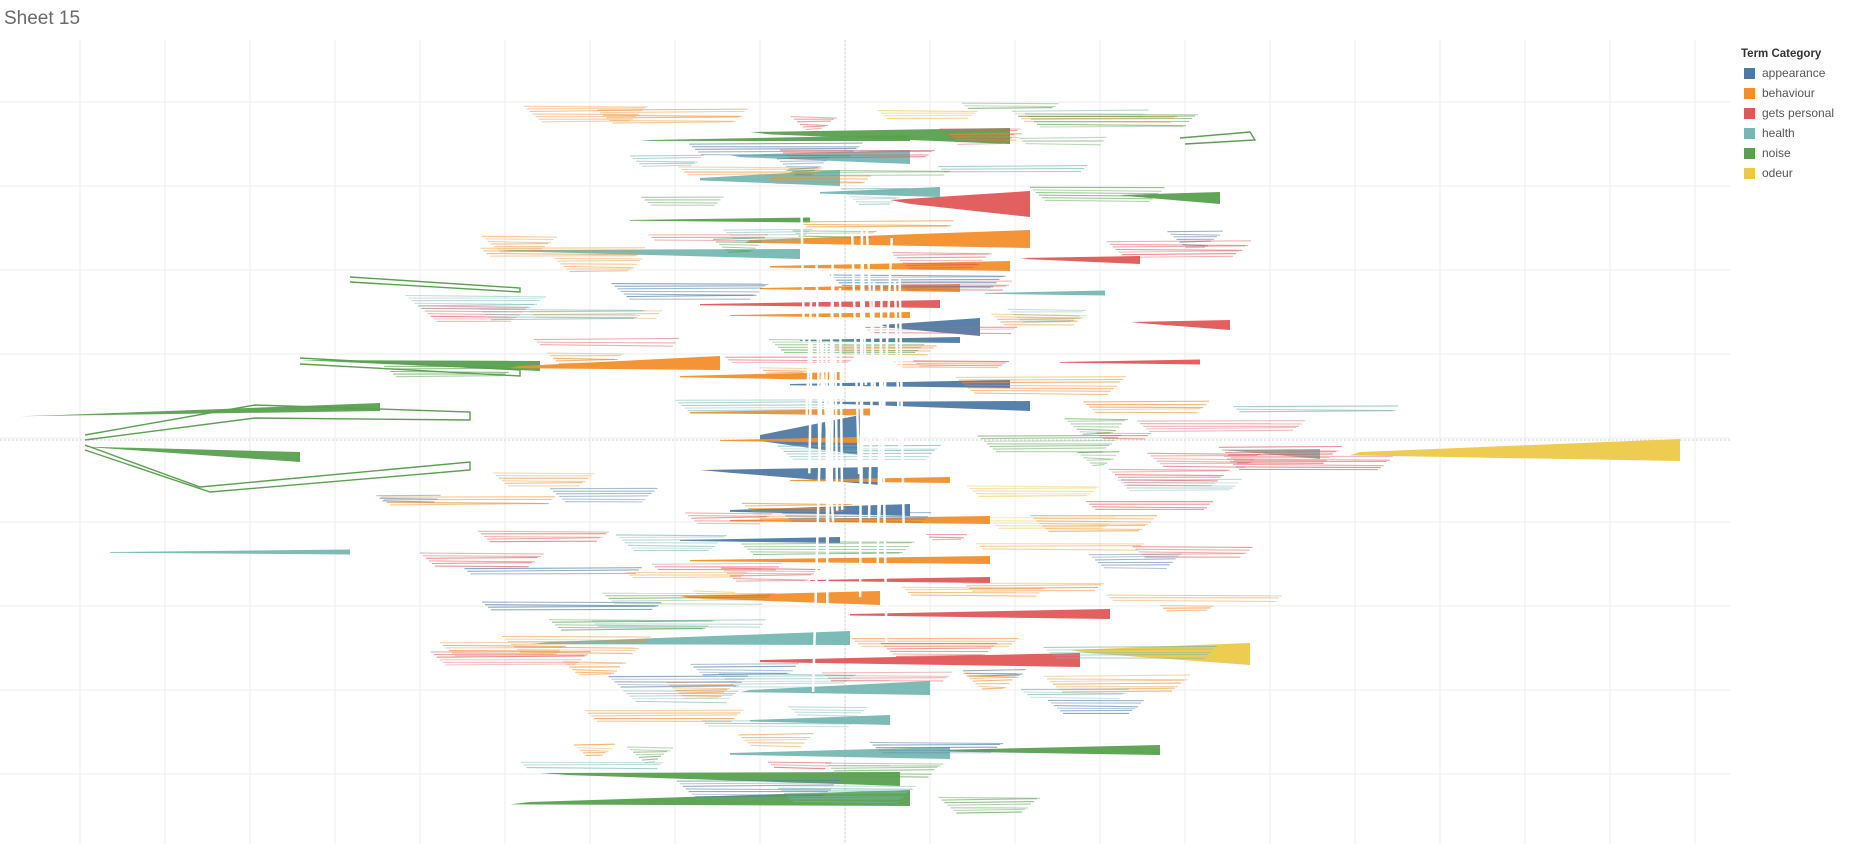 Image resolution: width=1859 pixels, height=844 pixels. I want to click on legend-item-gets-personal: gets personal, so click(1796, 113).